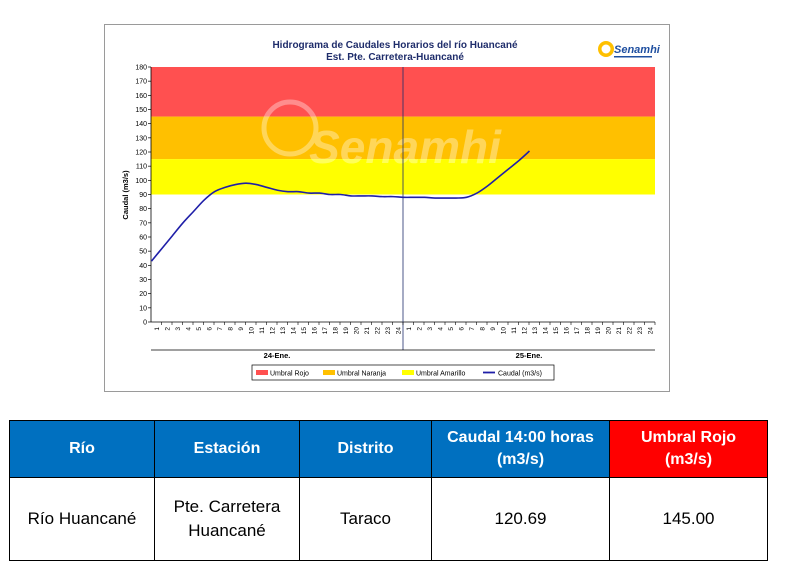 The width and height of the screenshot is (792, 573). Describe the element at coordinates (289, 374) in the screenshot. I see `legend-label-rojo: Umbral Rojo` at that location.